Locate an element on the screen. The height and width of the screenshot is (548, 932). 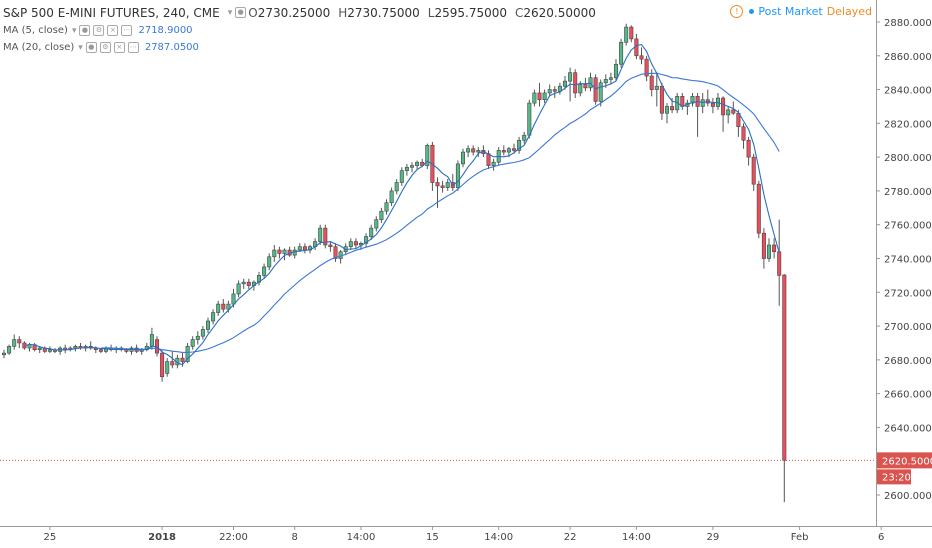
last-price-badge is located at coordinates (904, 460).